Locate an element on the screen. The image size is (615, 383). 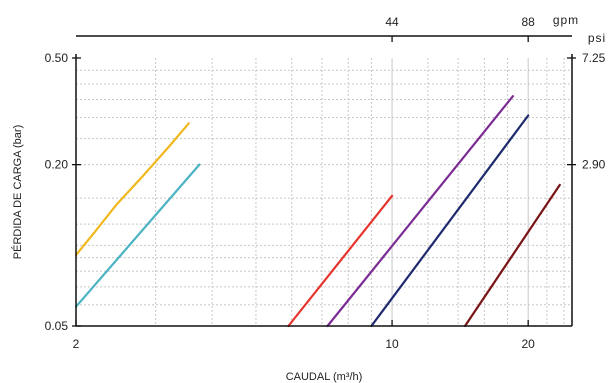
y-right-tick-label: 7.25 is located at coordinates (594, 58).